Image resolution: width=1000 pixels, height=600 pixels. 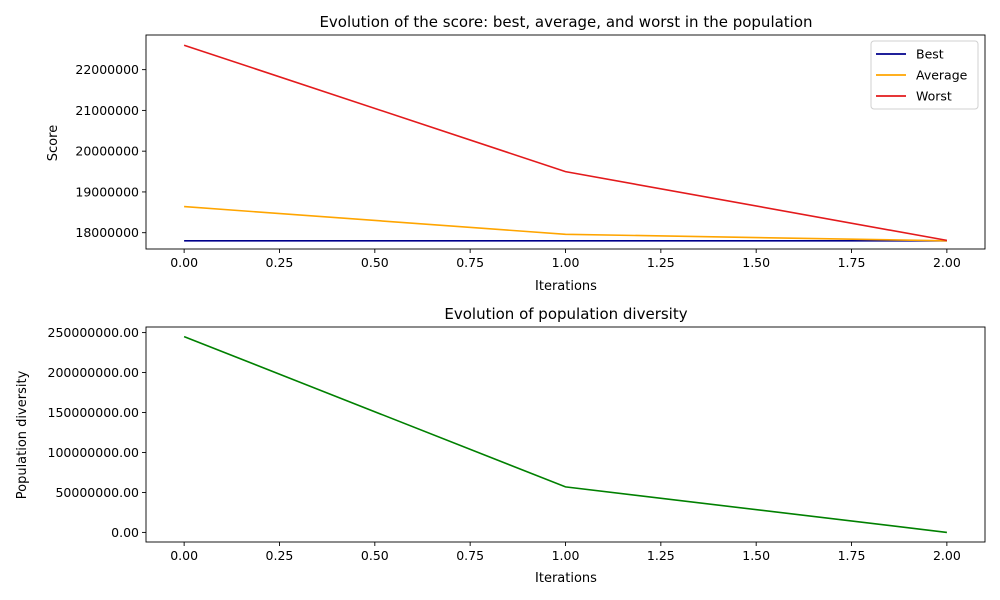 What do you see at coordinates (94, 372) in the screenshot?
I see `y-tick-label: 200000000.00` at bounding box center [94, 372].